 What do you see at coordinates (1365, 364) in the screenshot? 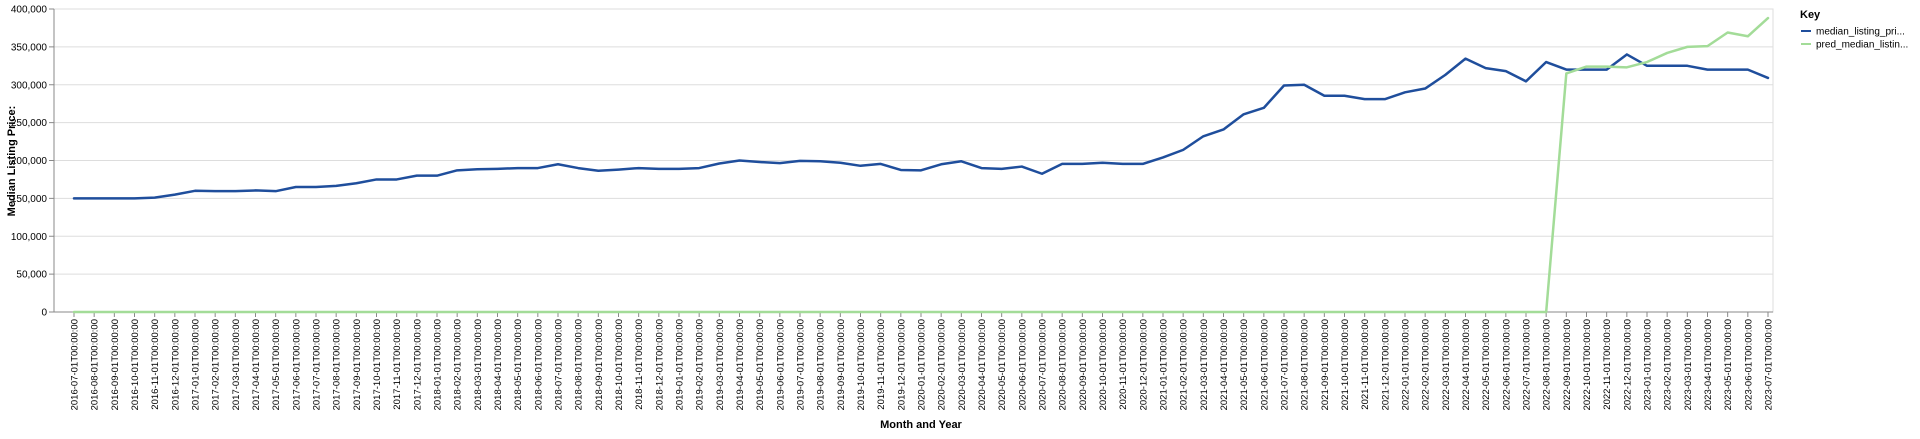
I see `x-tick-label: 2021-11-01T00:00:00` at bounding box center [1365, 364].